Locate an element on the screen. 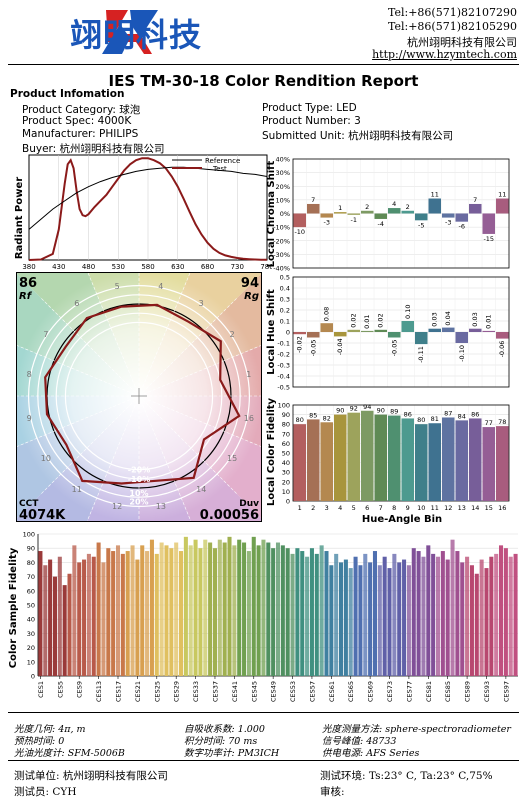  hue-ylabel: Local Hue Shift is located at coordinates (271, 332).